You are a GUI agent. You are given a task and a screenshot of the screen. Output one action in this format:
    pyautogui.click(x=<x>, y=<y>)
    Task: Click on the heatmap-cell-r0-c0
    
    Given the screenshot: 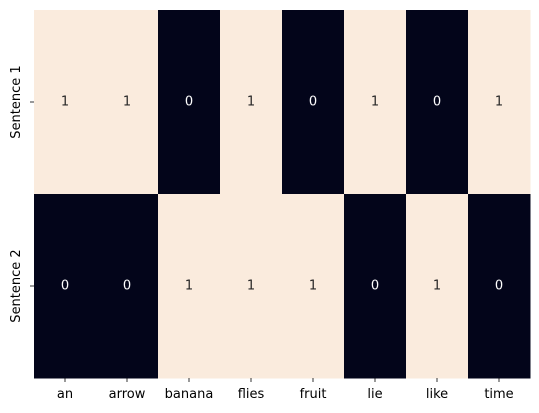 What is the action you would take?
    pyautogui.click(x=65, y=102)
    